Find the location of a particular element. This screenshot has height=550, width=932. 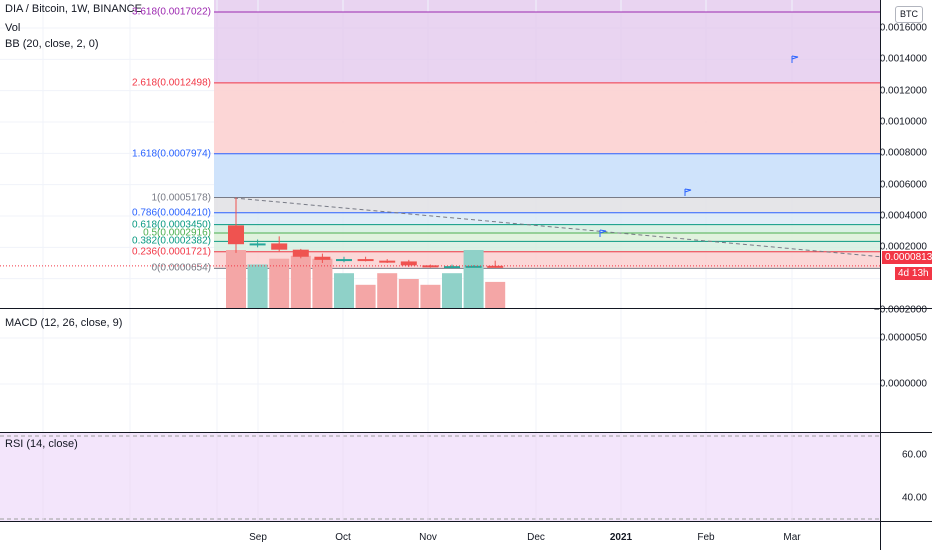

rsi-axis: 60.00 40.00 is located at coordinates (906, 477).